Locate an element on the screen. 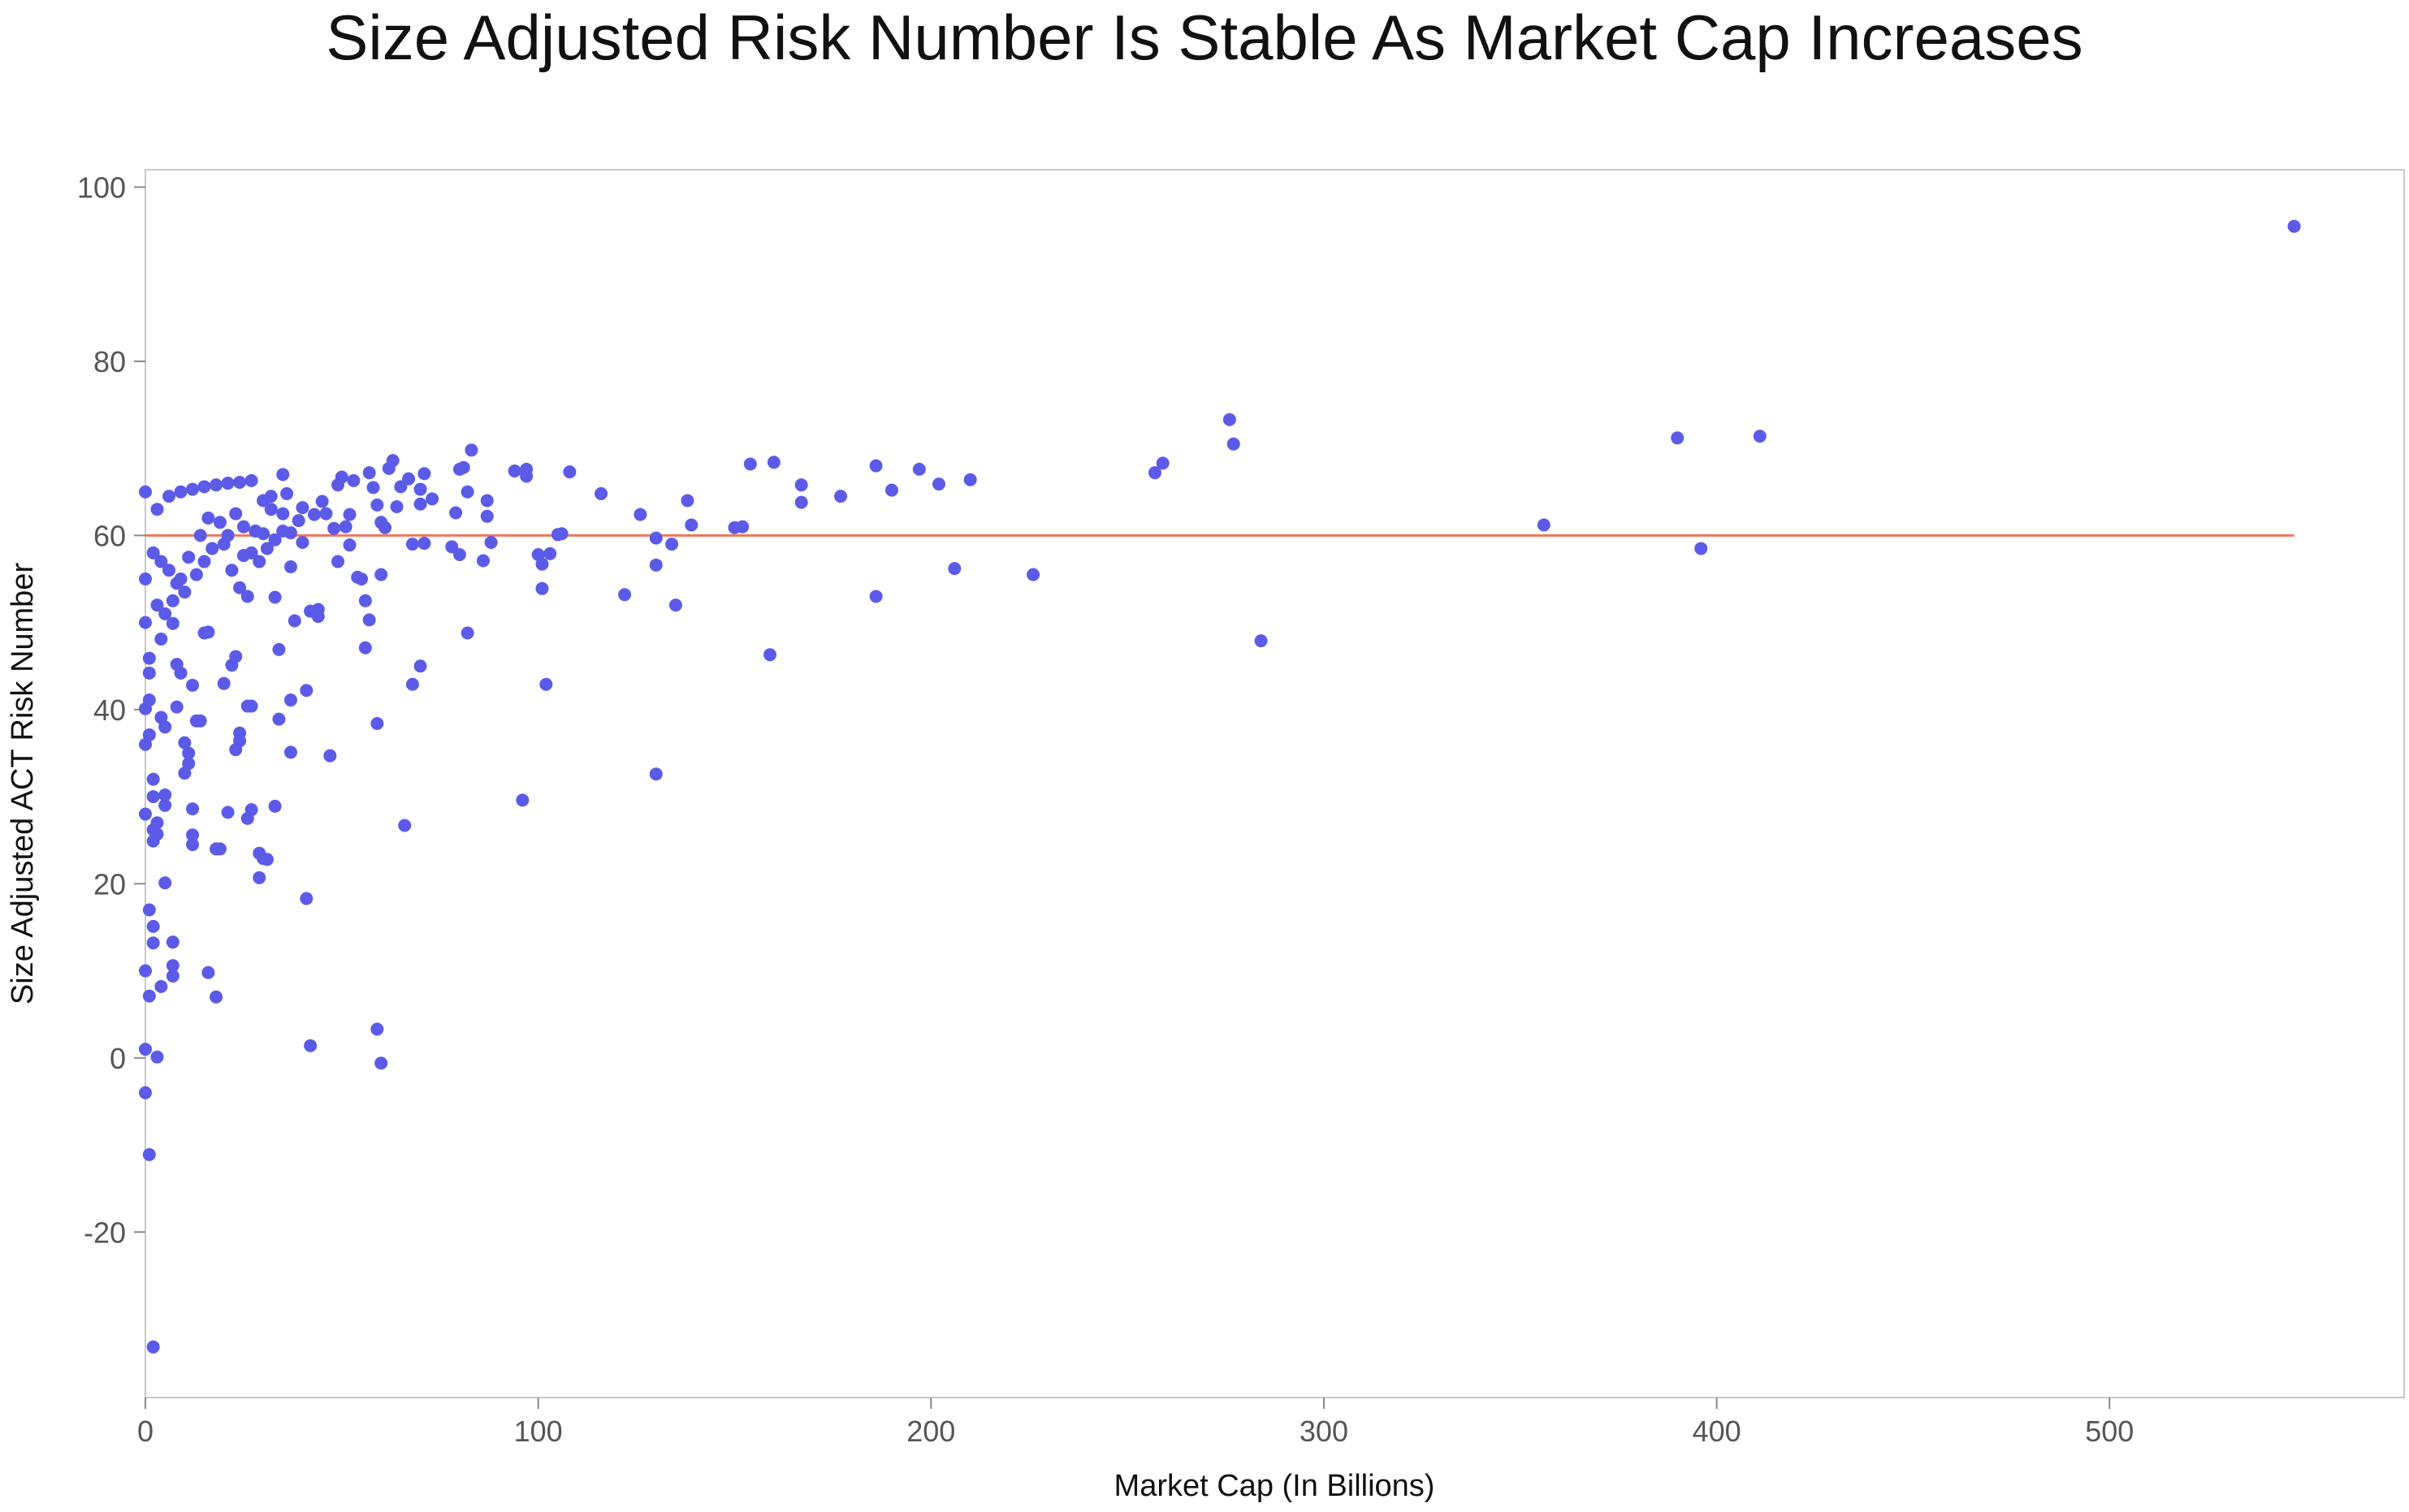 Image resolution: width=2409 pixels, height=1512 pixels. y-axis-title: Size Adjusted ACT Risk Number is located at coordinates (23, 784).